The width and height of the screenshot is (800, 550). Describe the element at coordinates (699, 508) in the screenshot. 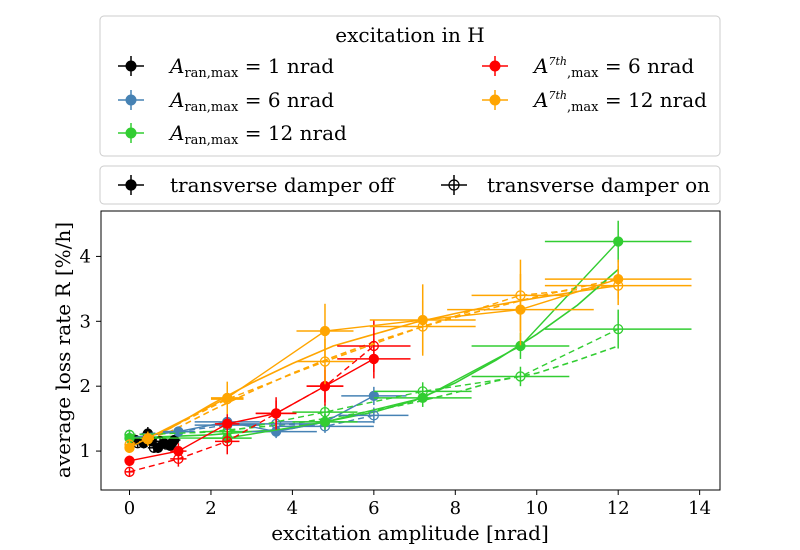

I see `x-tick-label-7: 14` at that location.